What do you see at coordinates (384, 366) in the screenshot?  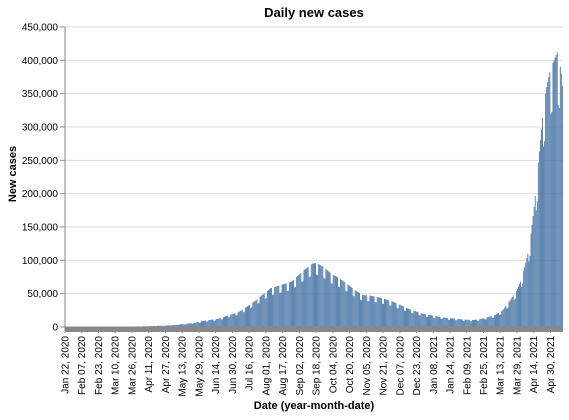 I see `x-tick-label: Nov 21, 2020` at bounding box center [384, 366].